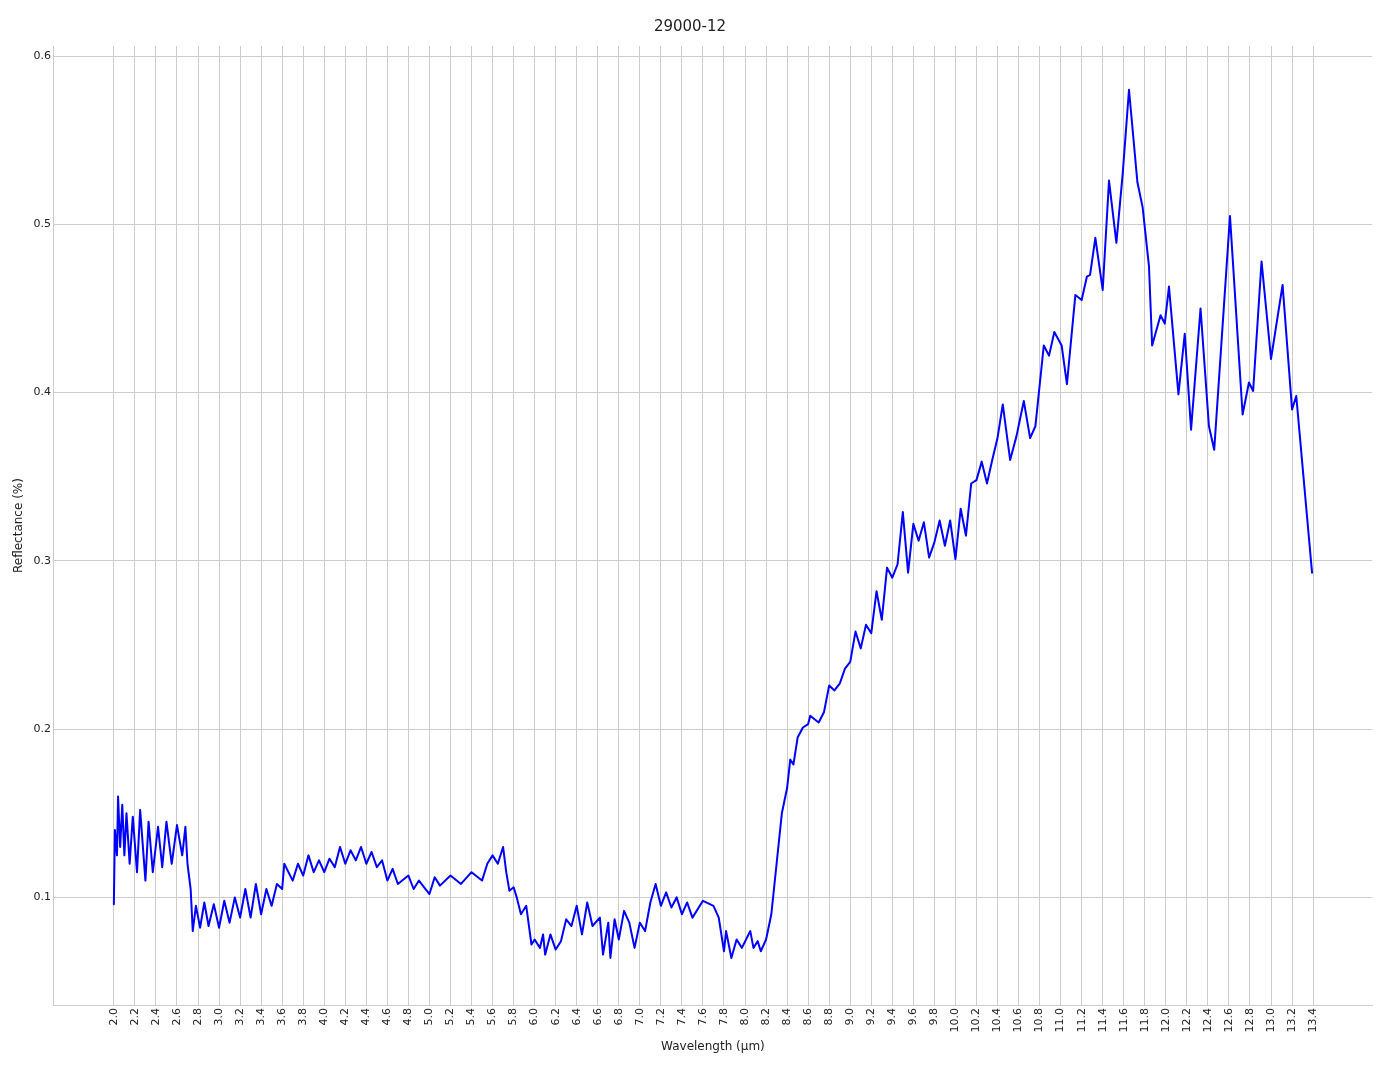  I want to click on x-tick-label: 2.0, so click(113, 1017).